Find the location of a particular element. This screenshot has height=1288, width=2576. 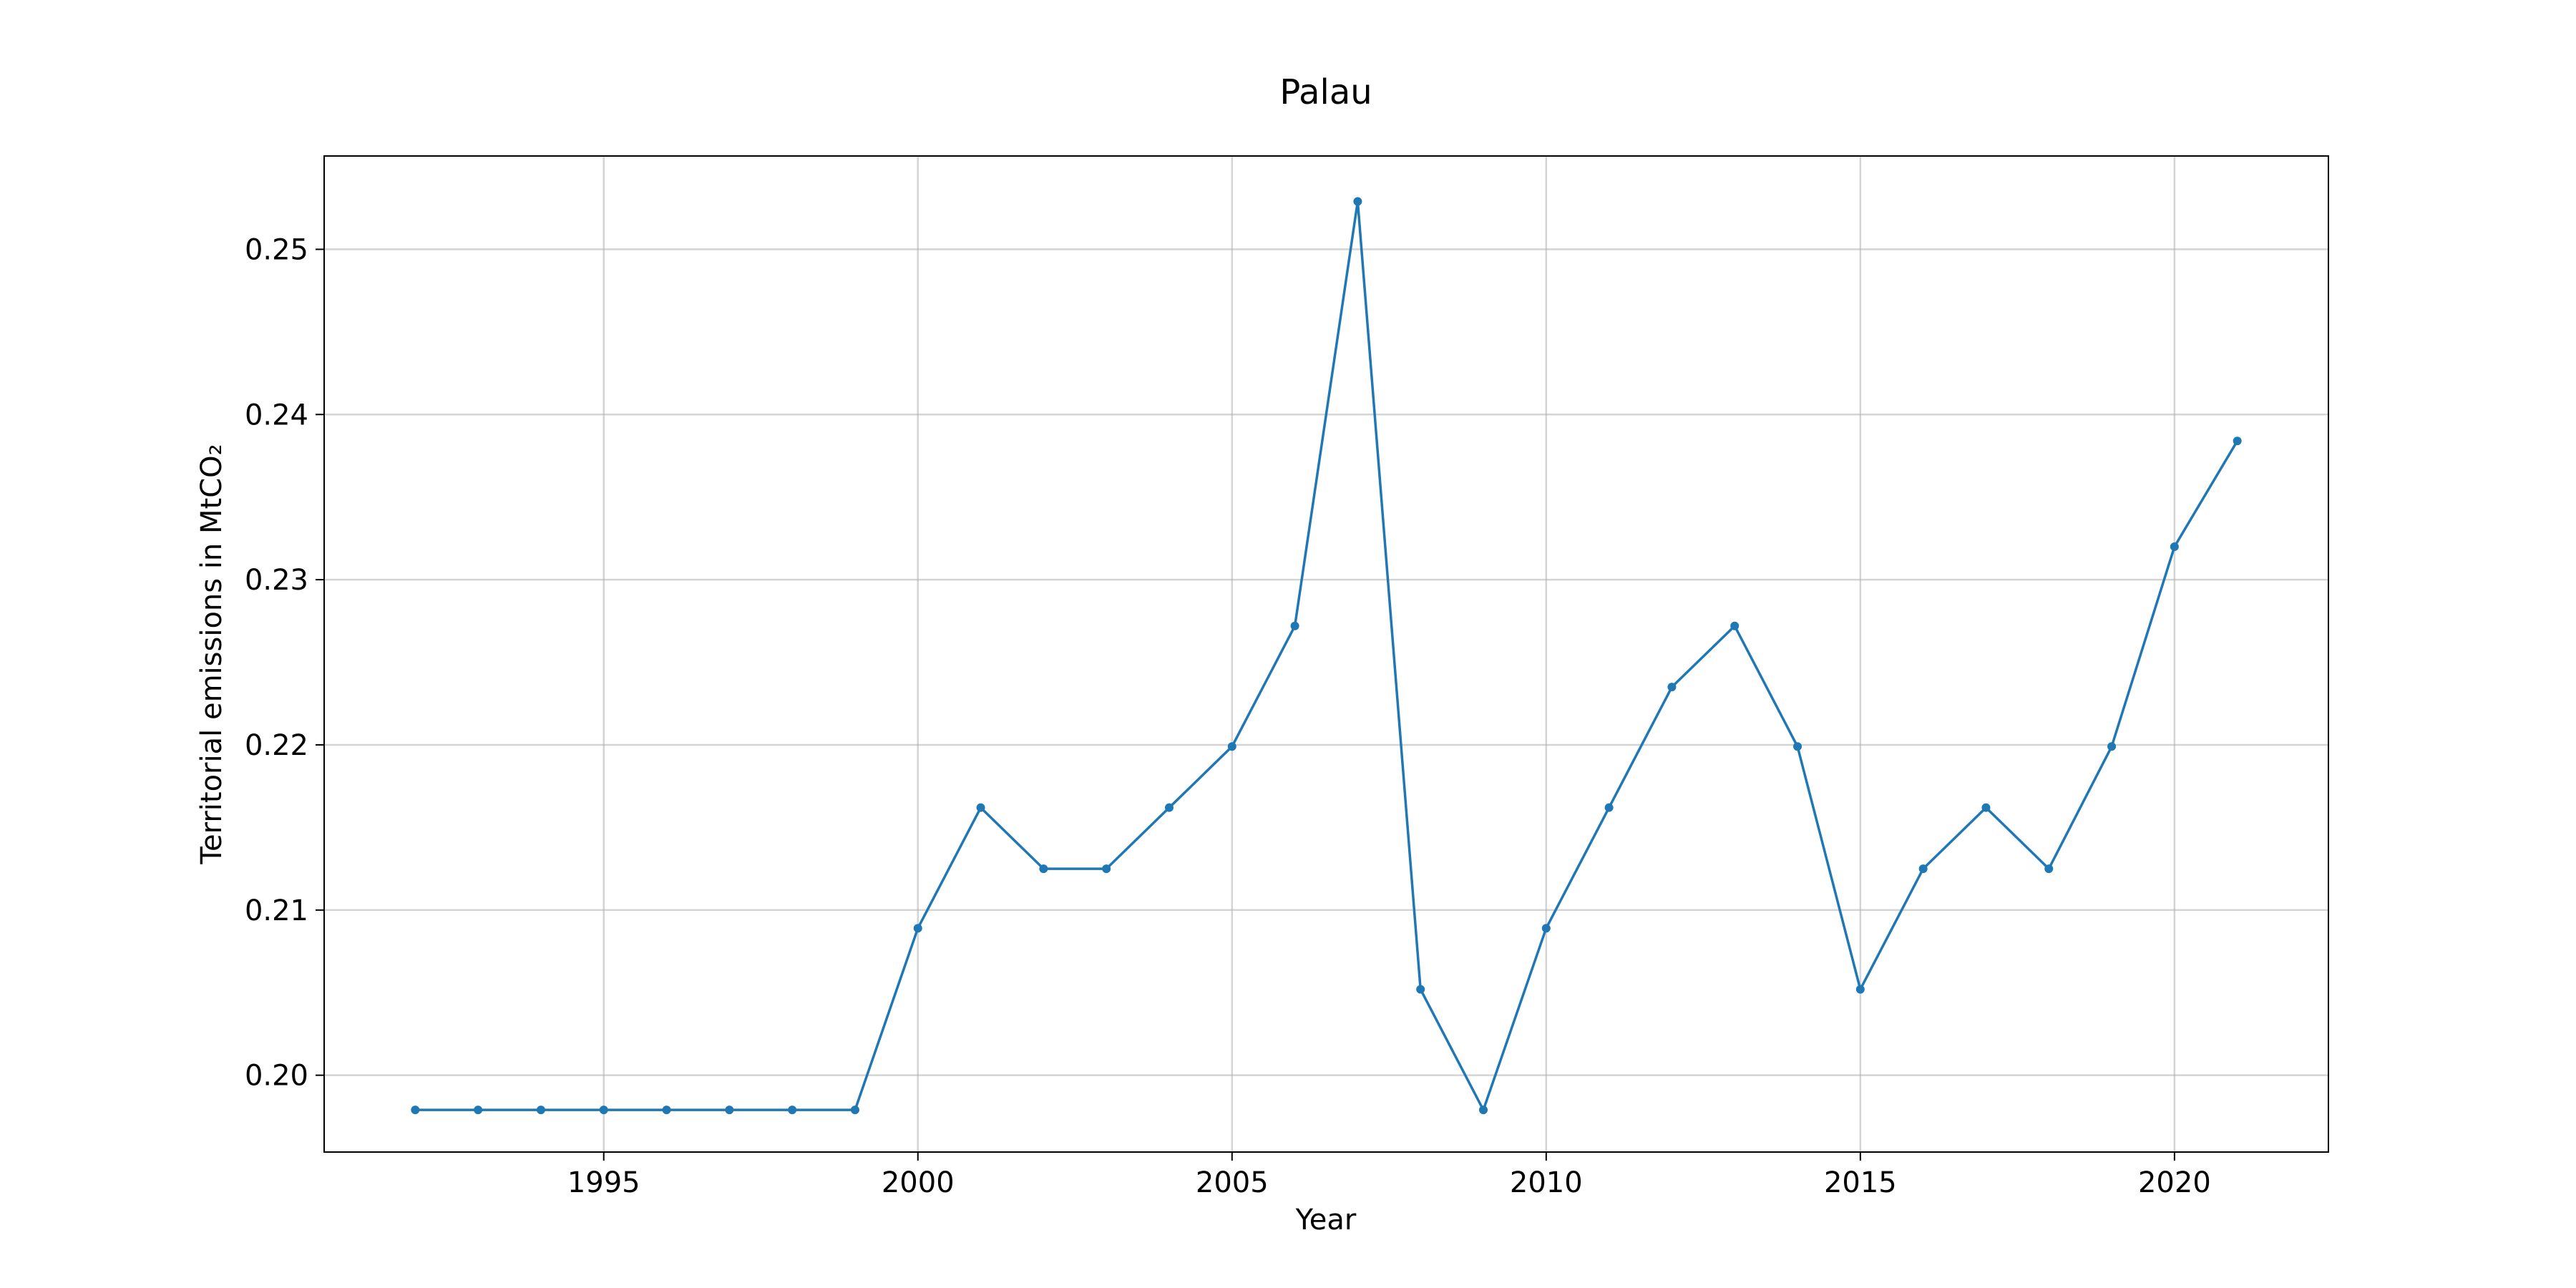

x-tick-label: 2020 is located at coordinates (2174, 1182).